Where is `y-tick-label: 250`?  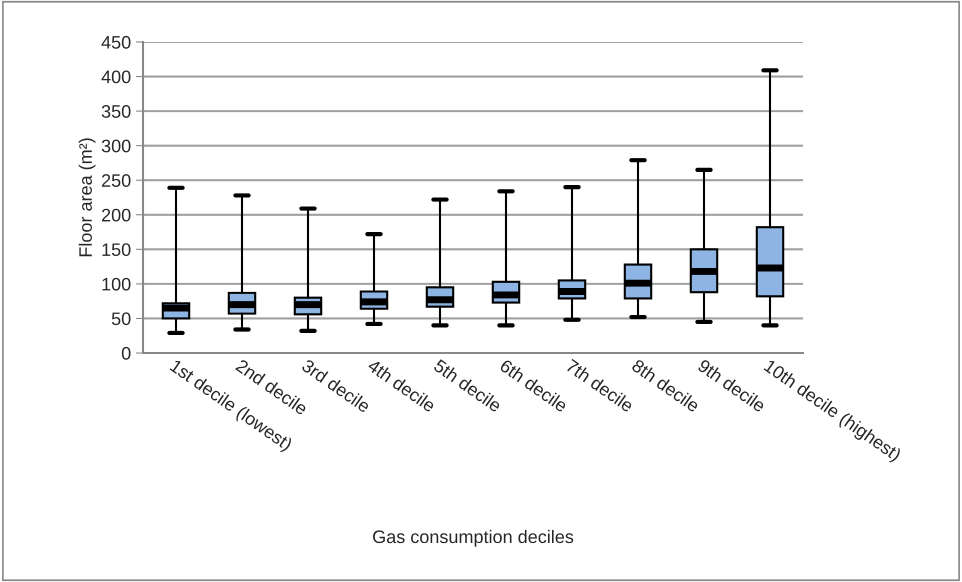
y-tick-label: 250 is located at coordinates (116, 180).